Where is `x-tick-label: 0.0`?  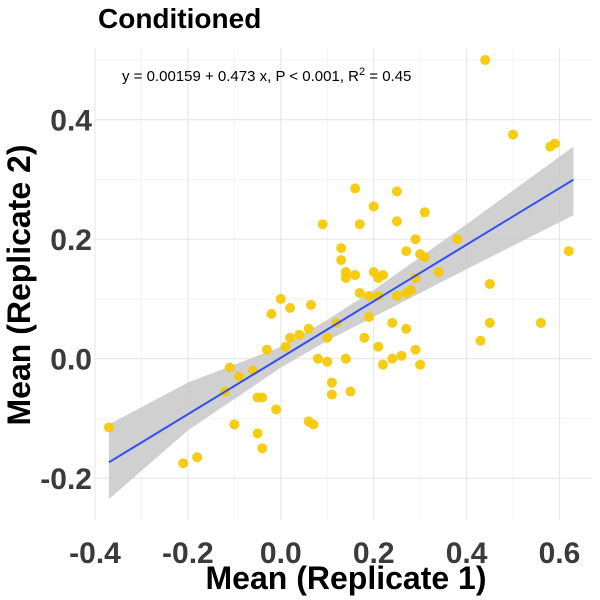
x-tick-label: 0.0 is located at coordinates (281, 553).